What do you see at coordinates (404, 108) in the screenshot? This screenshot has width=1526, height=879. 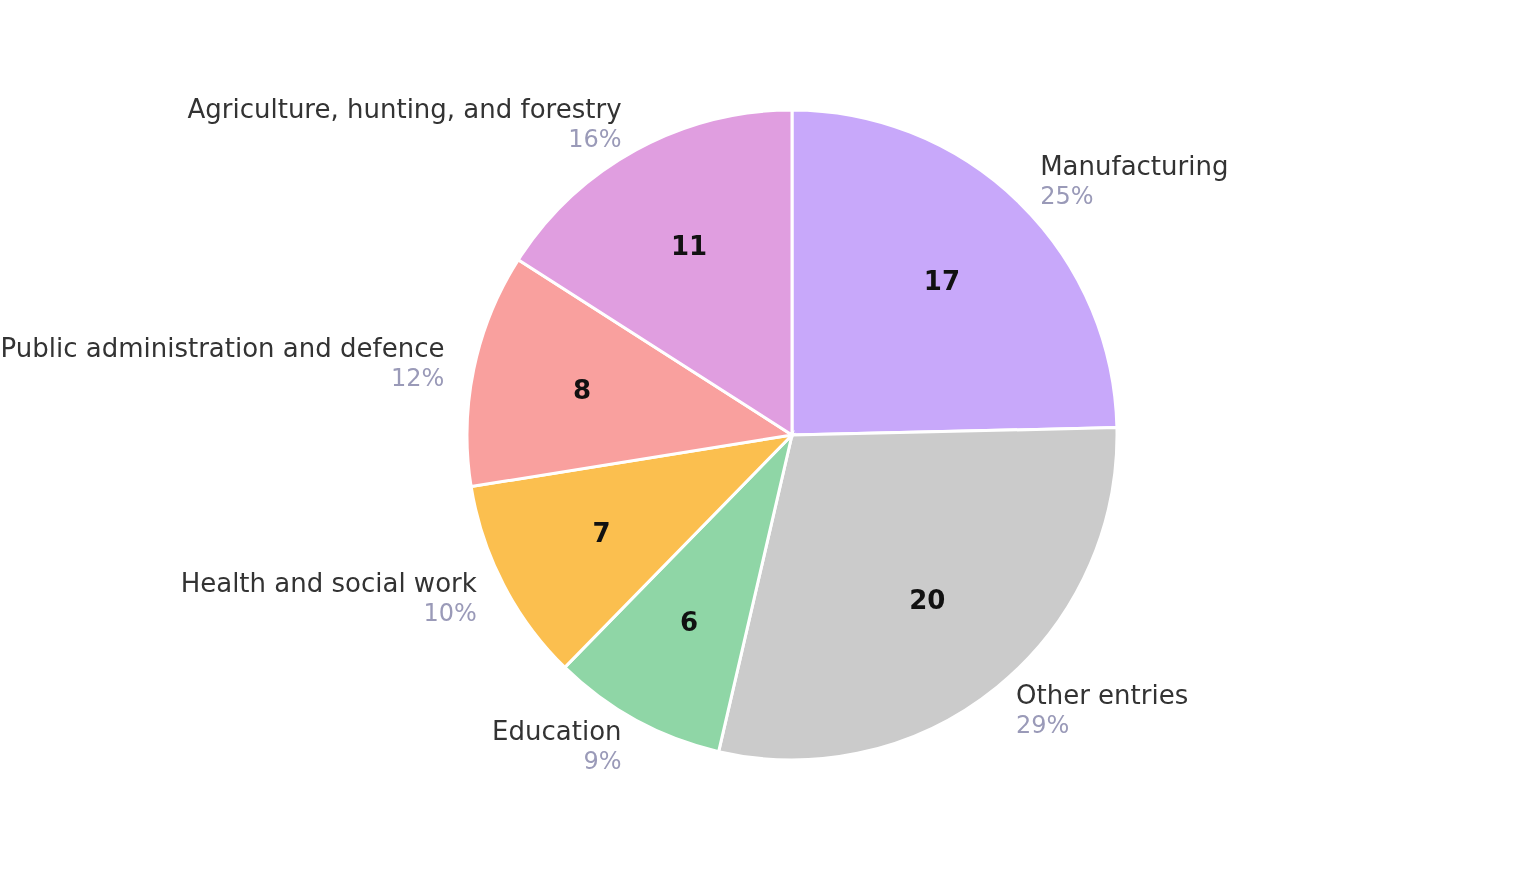 I see `slice-label: Agriculture, hunting, and forestry` at bounding box center [404, 108].